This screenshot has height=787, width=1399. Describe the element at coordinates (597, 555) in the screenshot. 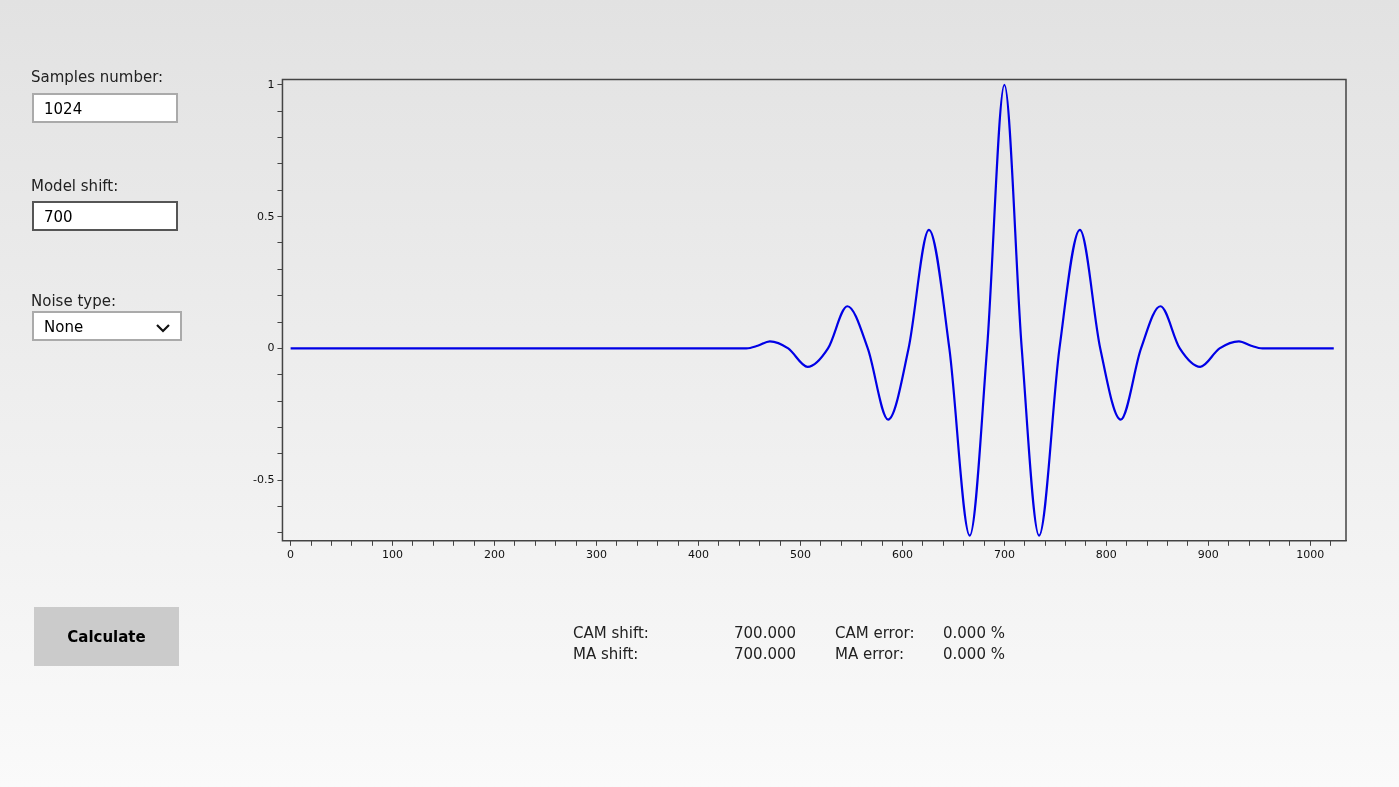

I see `x-tick-label: 300` at that location.